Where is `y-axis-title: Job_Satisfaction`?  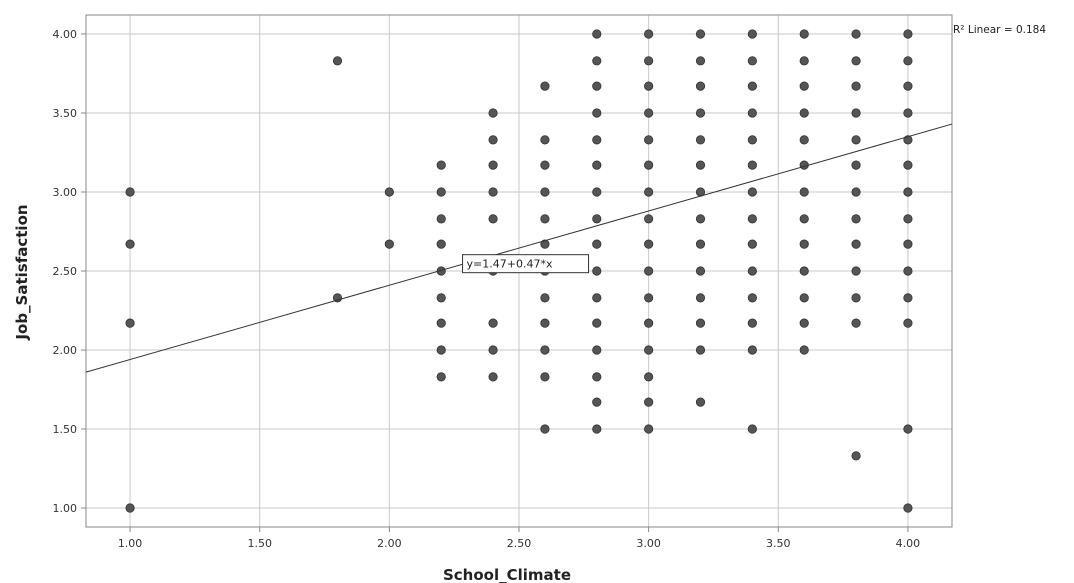
y-axis-title: Job_Satisfaction is located at coordinates (22, 272).